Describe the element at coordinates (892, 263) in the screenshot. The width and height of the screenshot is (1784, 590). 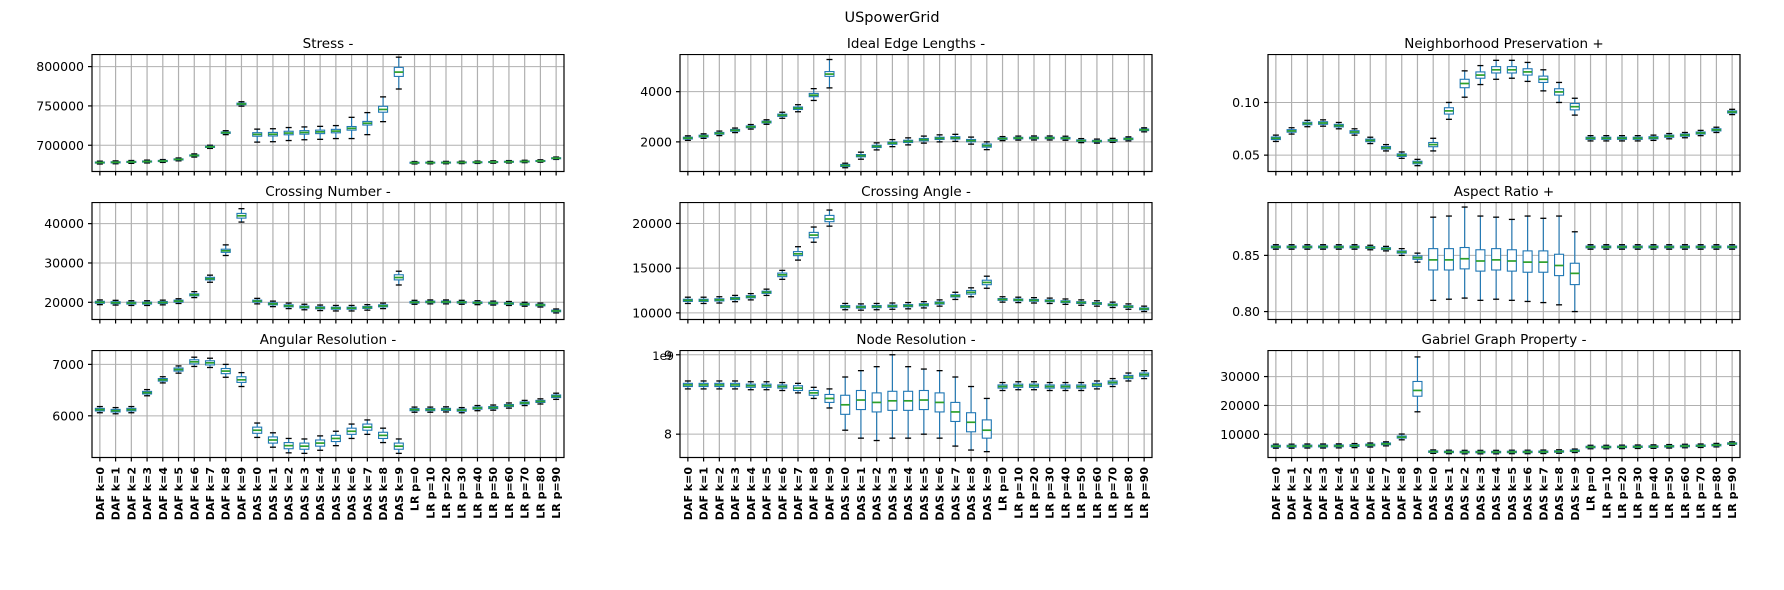
I see `boxplot-canvas-crossing-angle: 10000 15000 20000` at that location.